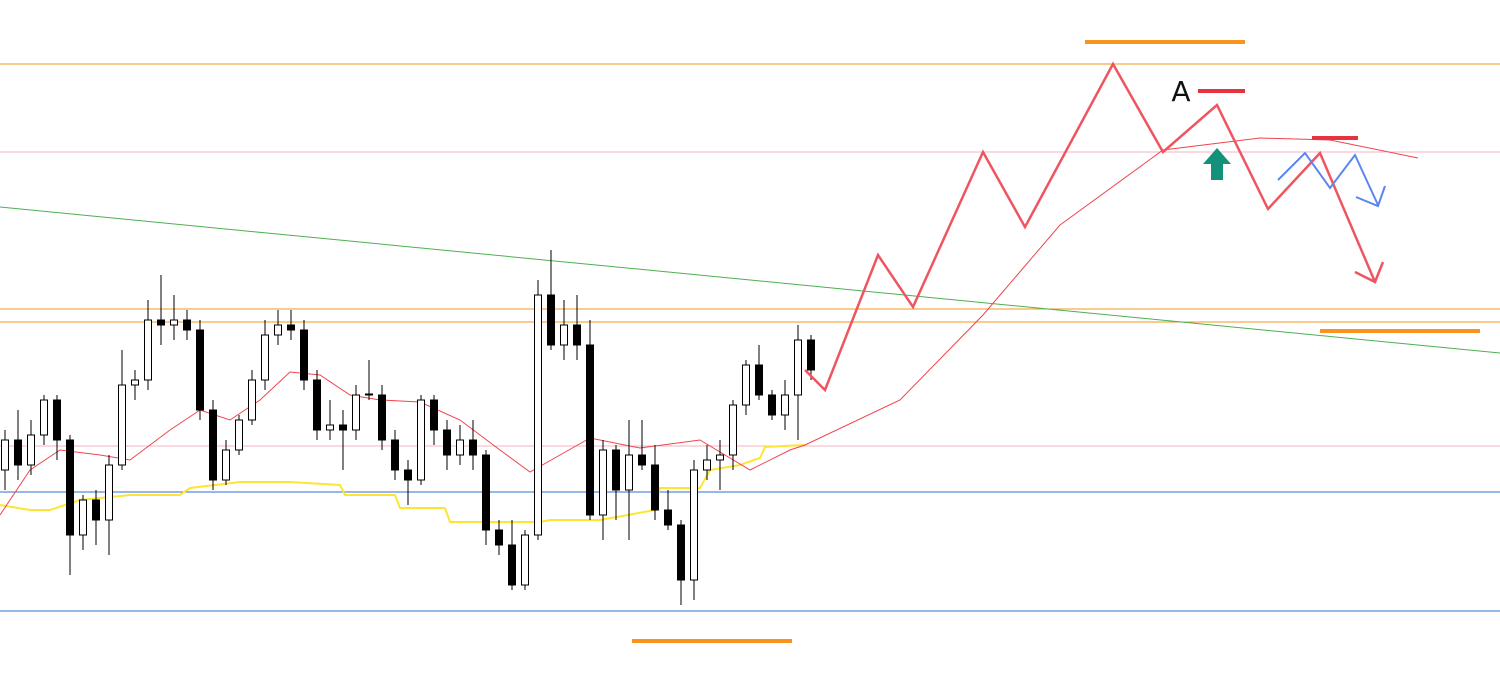 This screenshot has width=1500, height=690. Describe the element at coordinates (1217, 164) in the screenshot. I see `up-arrow` at that location.